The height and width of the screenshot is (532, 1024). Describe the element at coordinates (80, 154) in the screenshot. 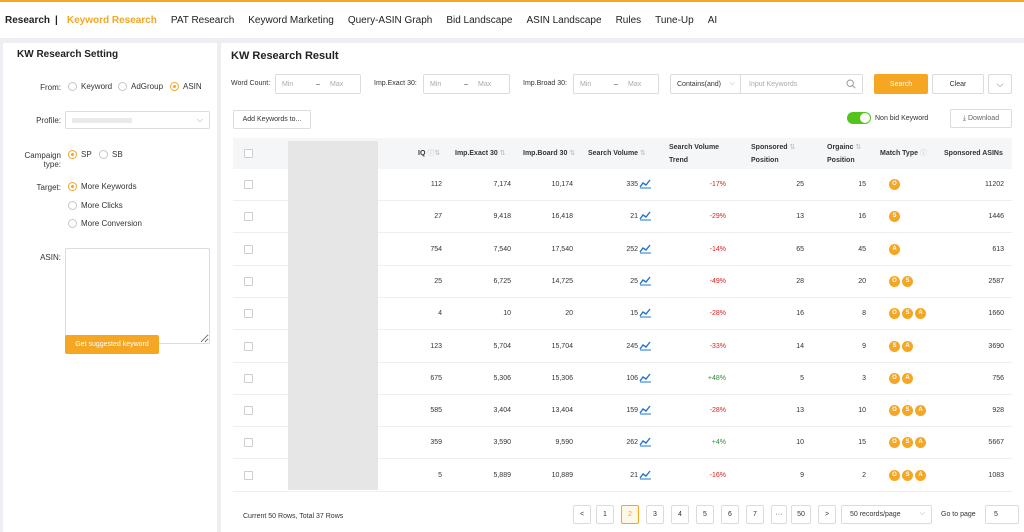

I see `campaign-sp-radio: SP` at that location.